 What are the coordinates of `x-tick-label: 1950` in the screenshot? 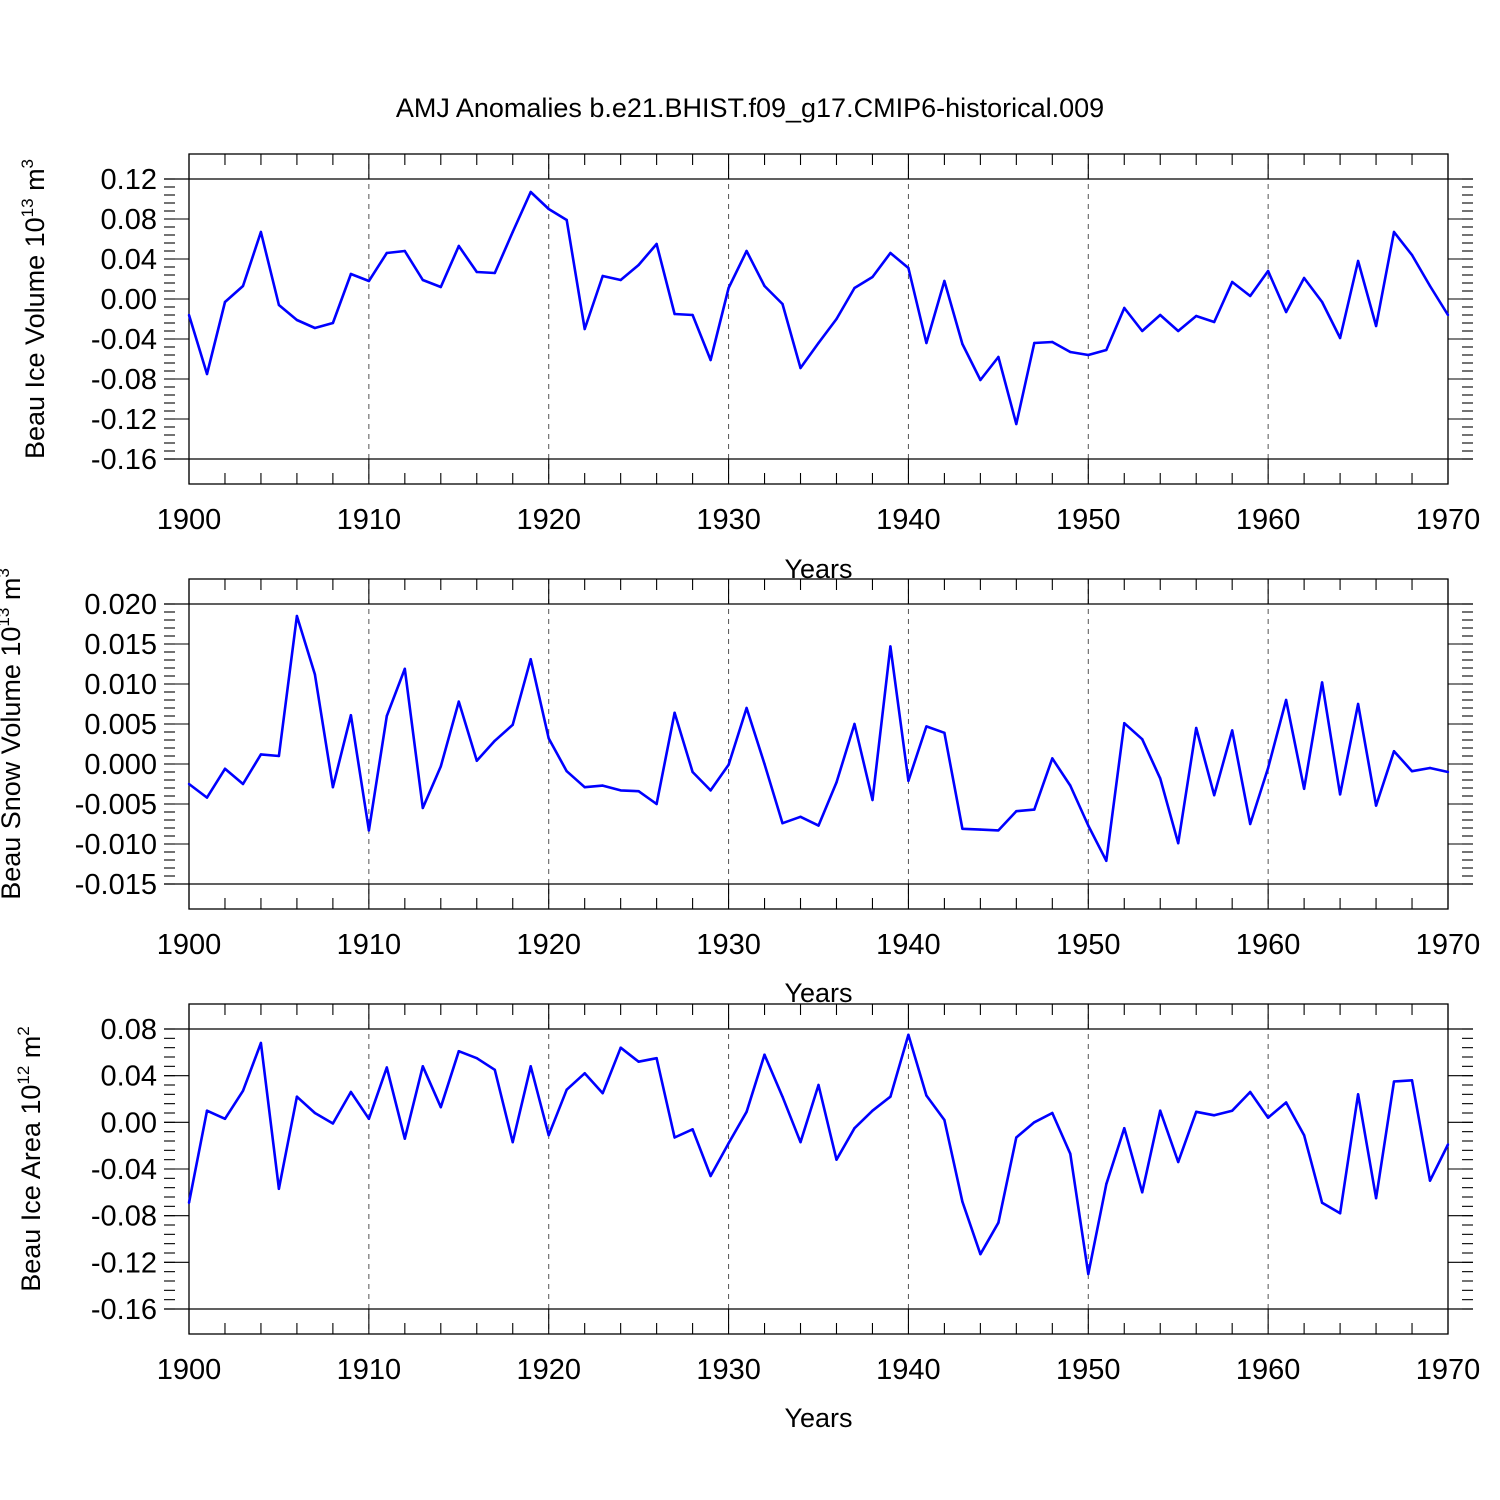 It's located at (1088, 1370).